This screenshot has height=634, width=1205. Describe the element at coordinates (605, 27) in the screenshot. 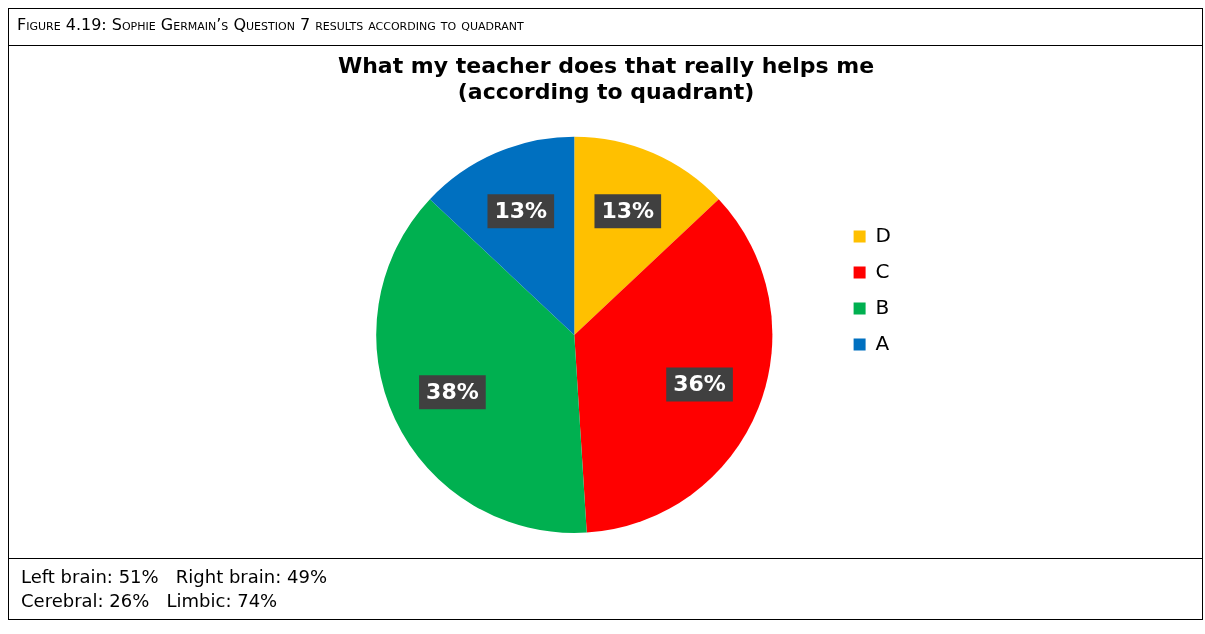

I see `caption: Figure 4.19: Sophie Germain’s Question 7 results according to quadrant` at that location.